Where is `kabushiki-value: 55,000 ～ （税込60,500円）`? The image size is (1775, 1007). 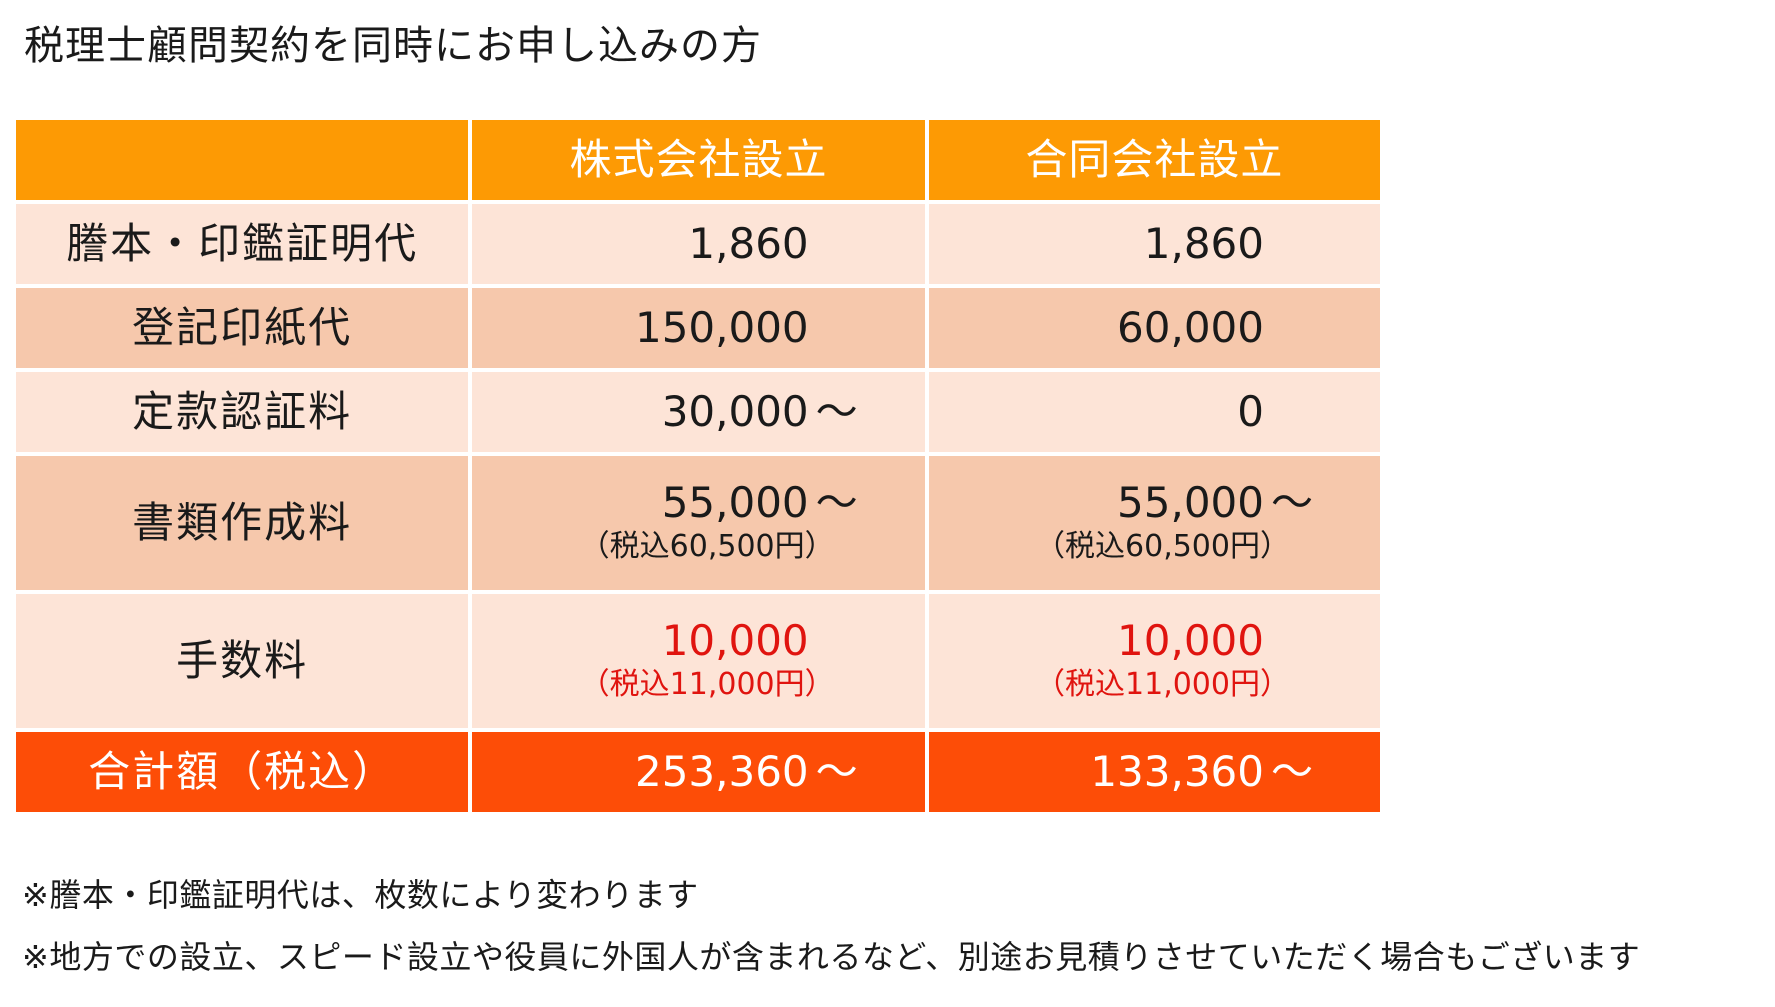
kabushiki-value: 55,000 ～ （税込60,500円） is located at coordinates (698, 523).